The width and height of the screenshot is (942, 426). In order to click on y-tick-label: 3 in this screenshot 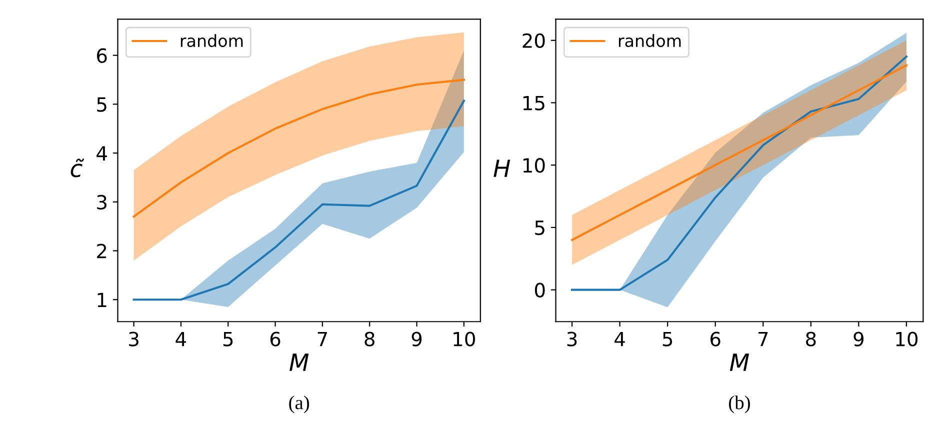, I will do `click(101, 202)`.